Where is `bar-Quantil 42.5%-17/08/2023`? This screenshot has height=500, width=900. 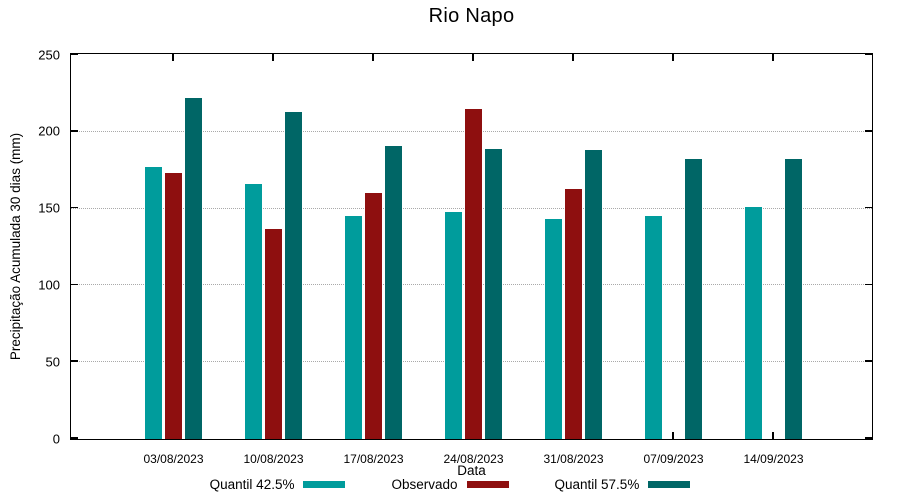
bar-Quantil 42.5%-17/08/2023 is located at coordinates (353, 327).